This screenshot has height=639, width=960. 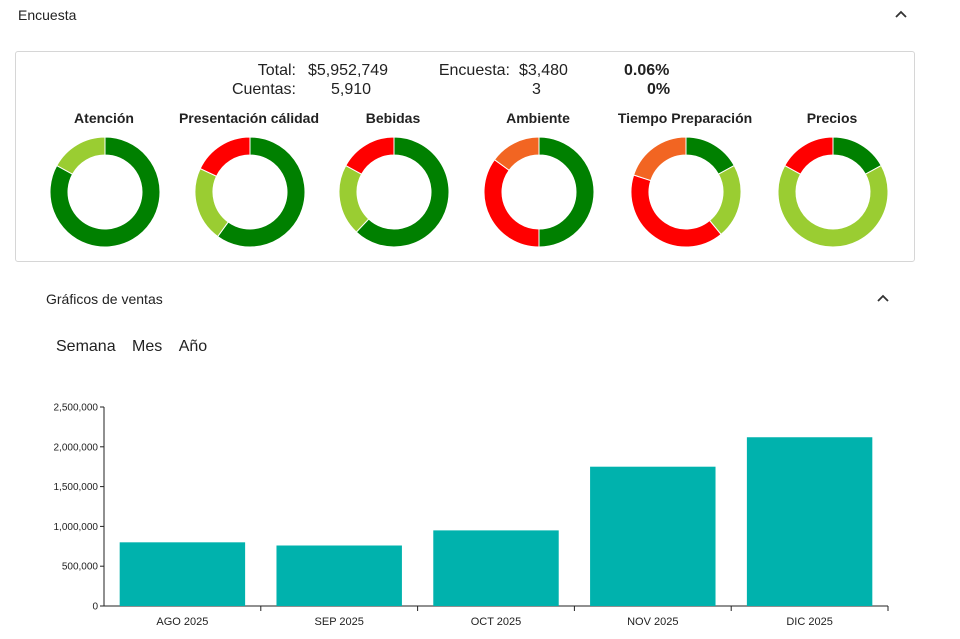 What do you see at coordinates (47, 15) in the screenshot?
I see `encuesta-section-title: Encuesta` at bounding box center [47, 15].